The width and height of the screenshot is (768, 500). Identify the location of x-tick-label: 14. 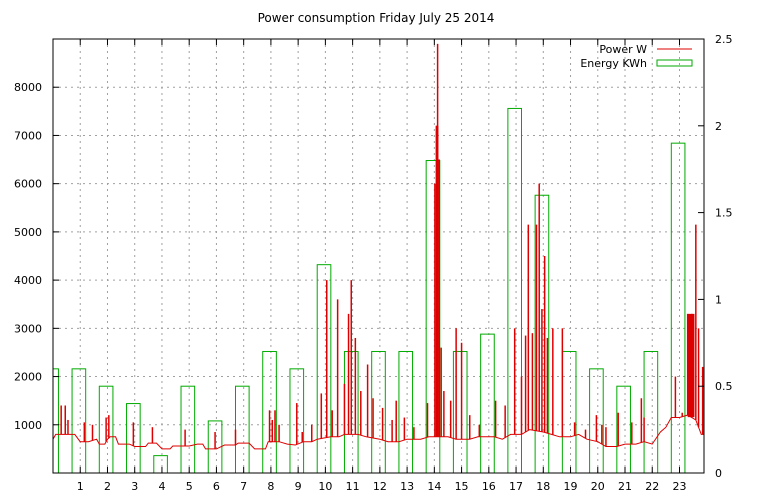
(434, 486).